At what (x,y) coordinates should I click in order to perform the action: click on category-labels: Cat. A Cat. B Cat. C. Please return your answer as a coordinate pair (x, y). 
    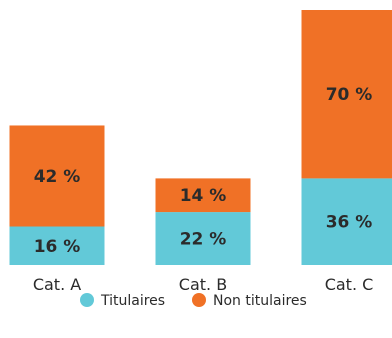
    Looking at the image, I should click on (203, 284).